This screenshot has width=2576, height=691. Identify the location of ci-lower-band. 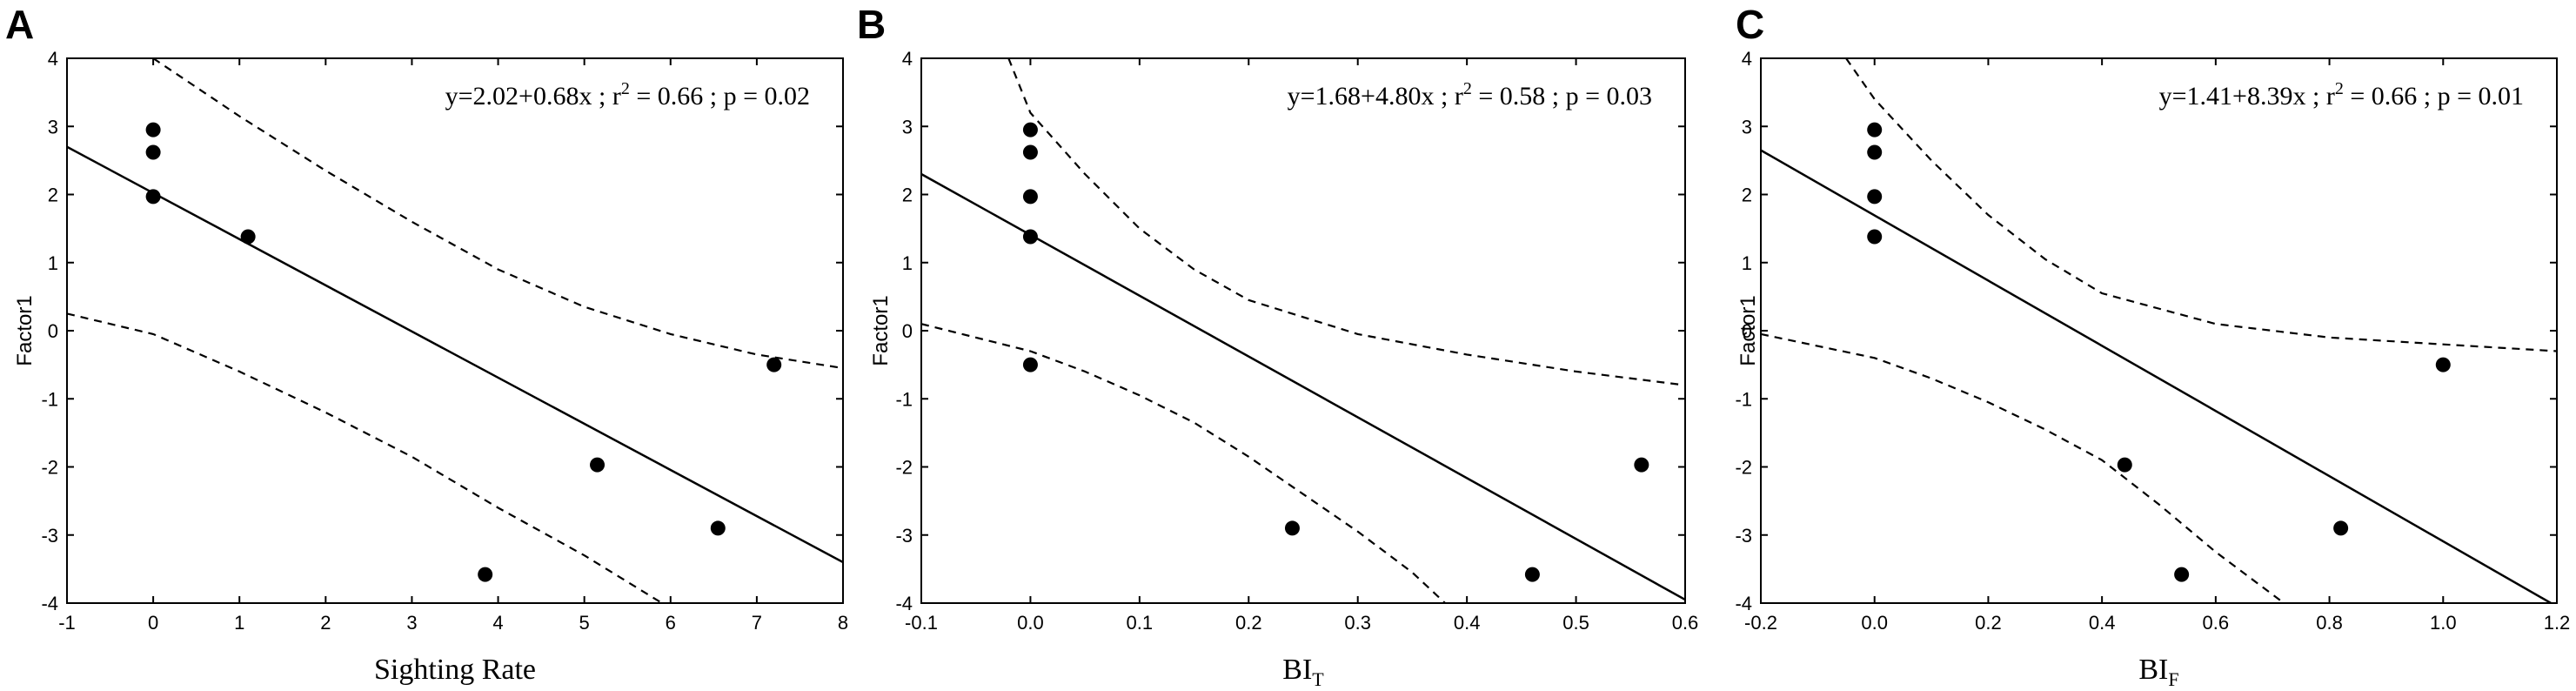
(1183, 463).